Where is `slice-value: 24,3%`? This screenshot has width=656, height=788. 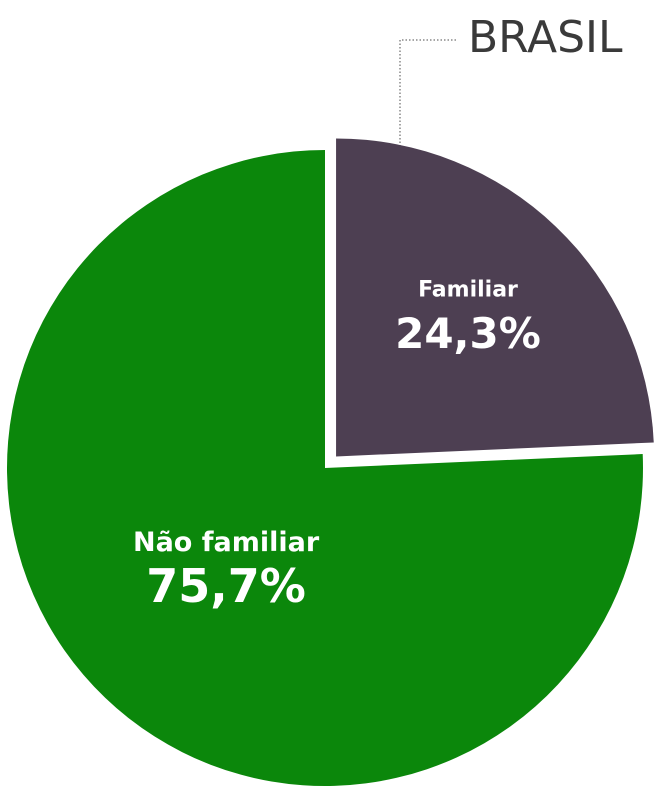
slice-value: 24,3% is located at coordinates (468, 333).